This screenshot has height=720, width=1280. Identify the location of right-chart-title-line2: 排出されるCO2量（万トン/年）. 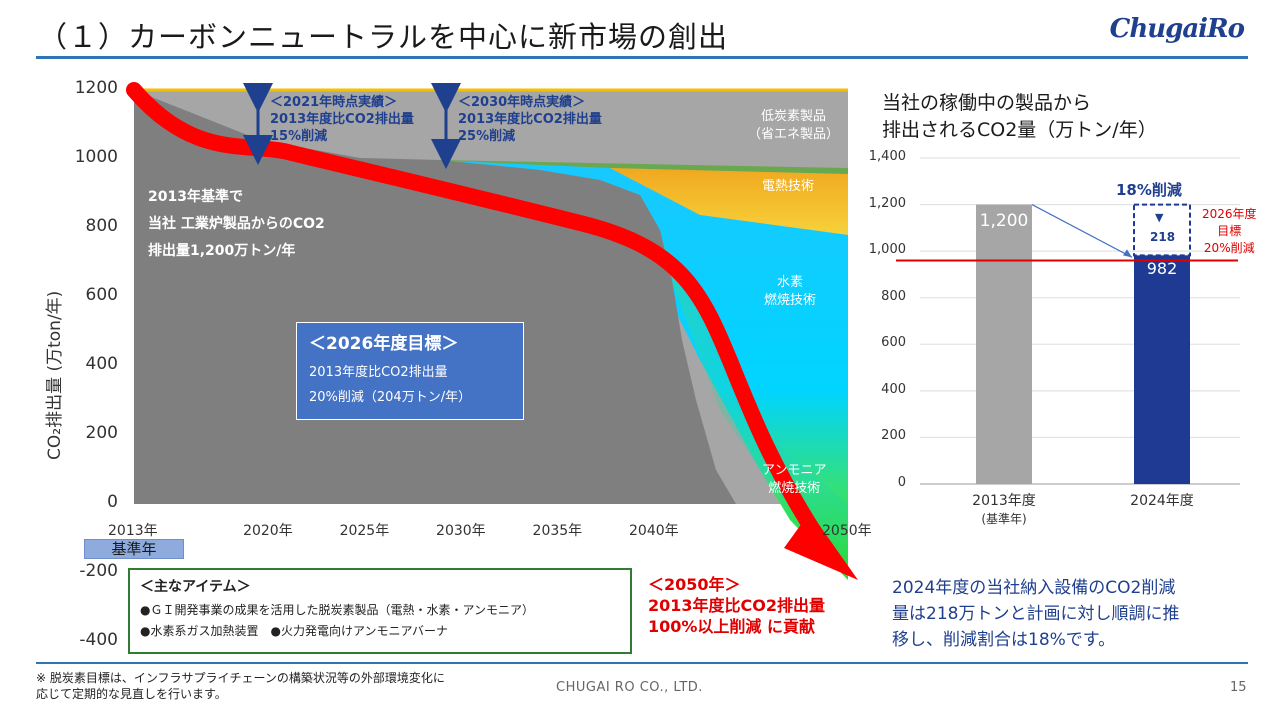
(1019, 130).